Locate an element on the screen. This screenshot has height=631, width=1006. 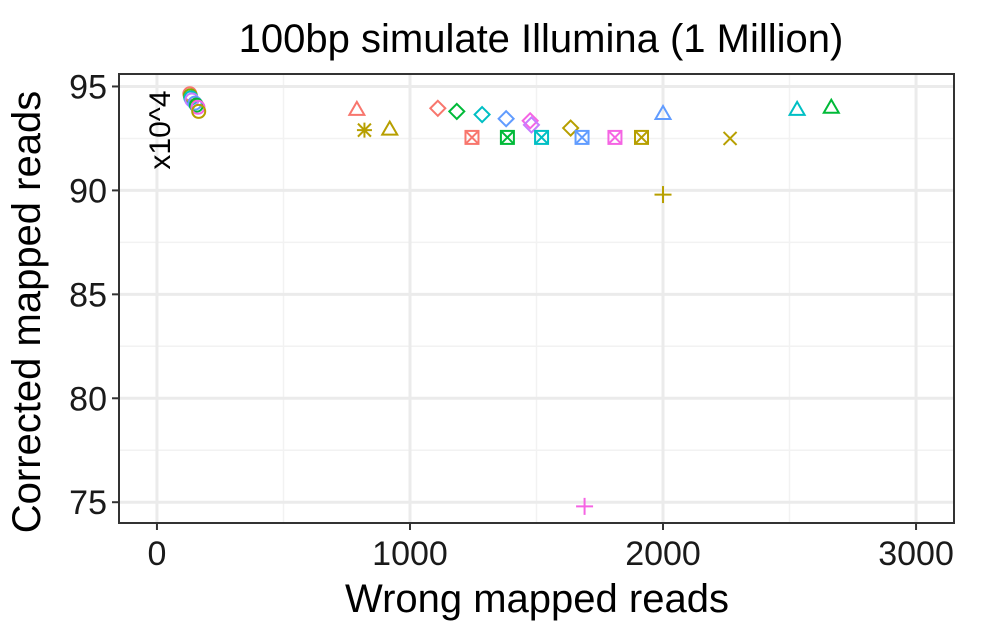
y-axis-title: Corrected mapped reads is located at coordinates (27, 312).